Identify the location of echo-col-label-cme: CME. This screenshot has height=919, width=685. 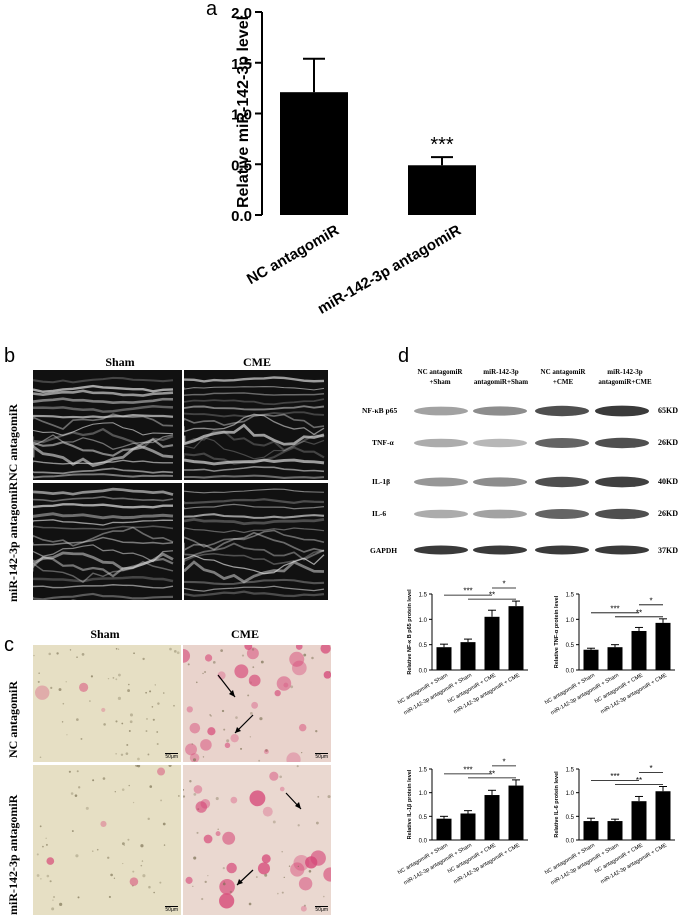
(257, 362).